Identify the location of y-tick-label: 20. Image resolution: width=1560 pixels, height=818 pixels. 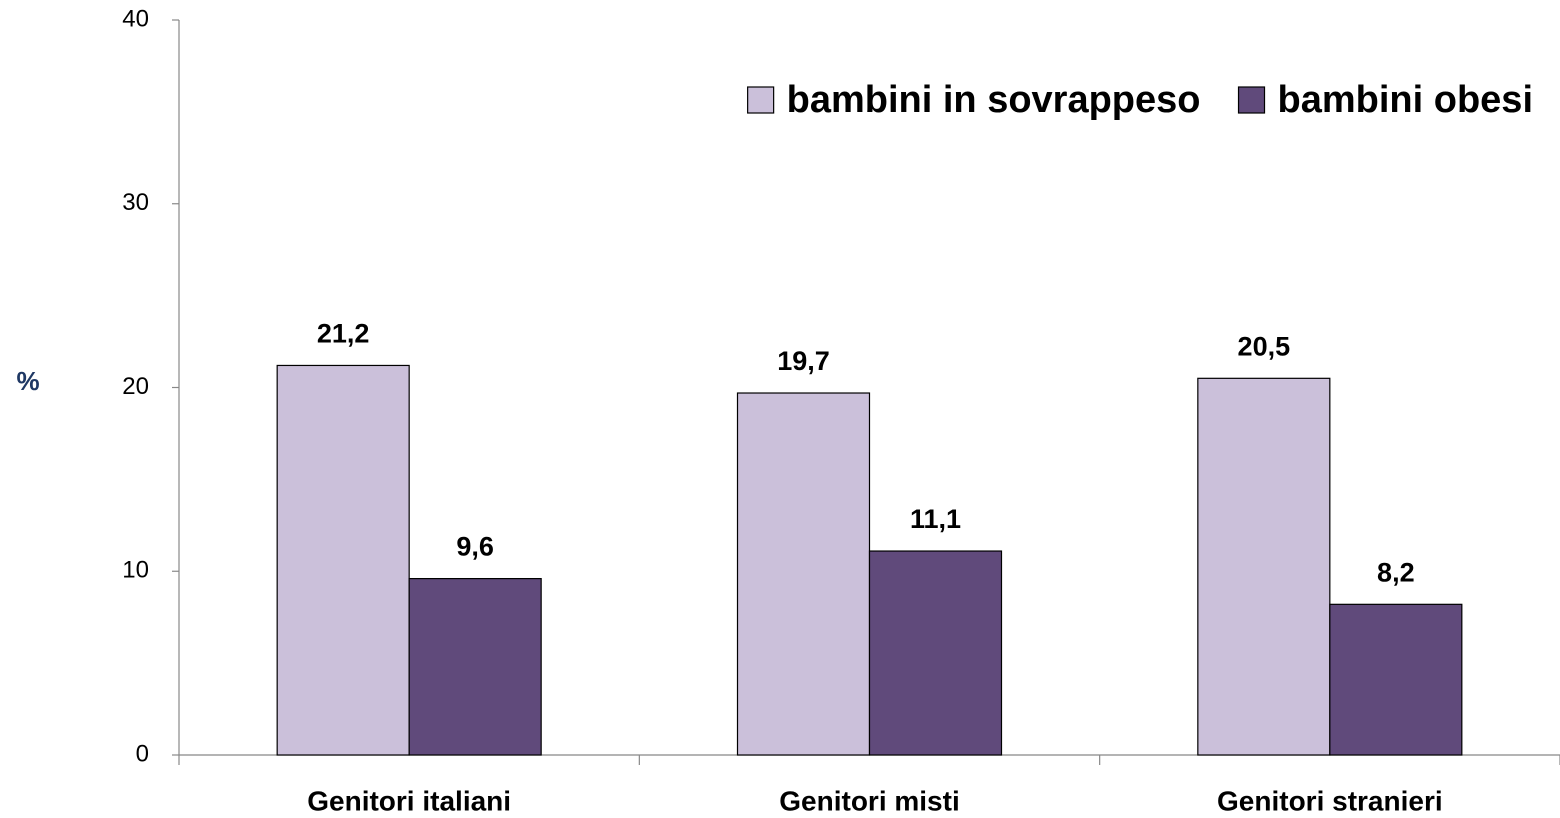
(135, 386).